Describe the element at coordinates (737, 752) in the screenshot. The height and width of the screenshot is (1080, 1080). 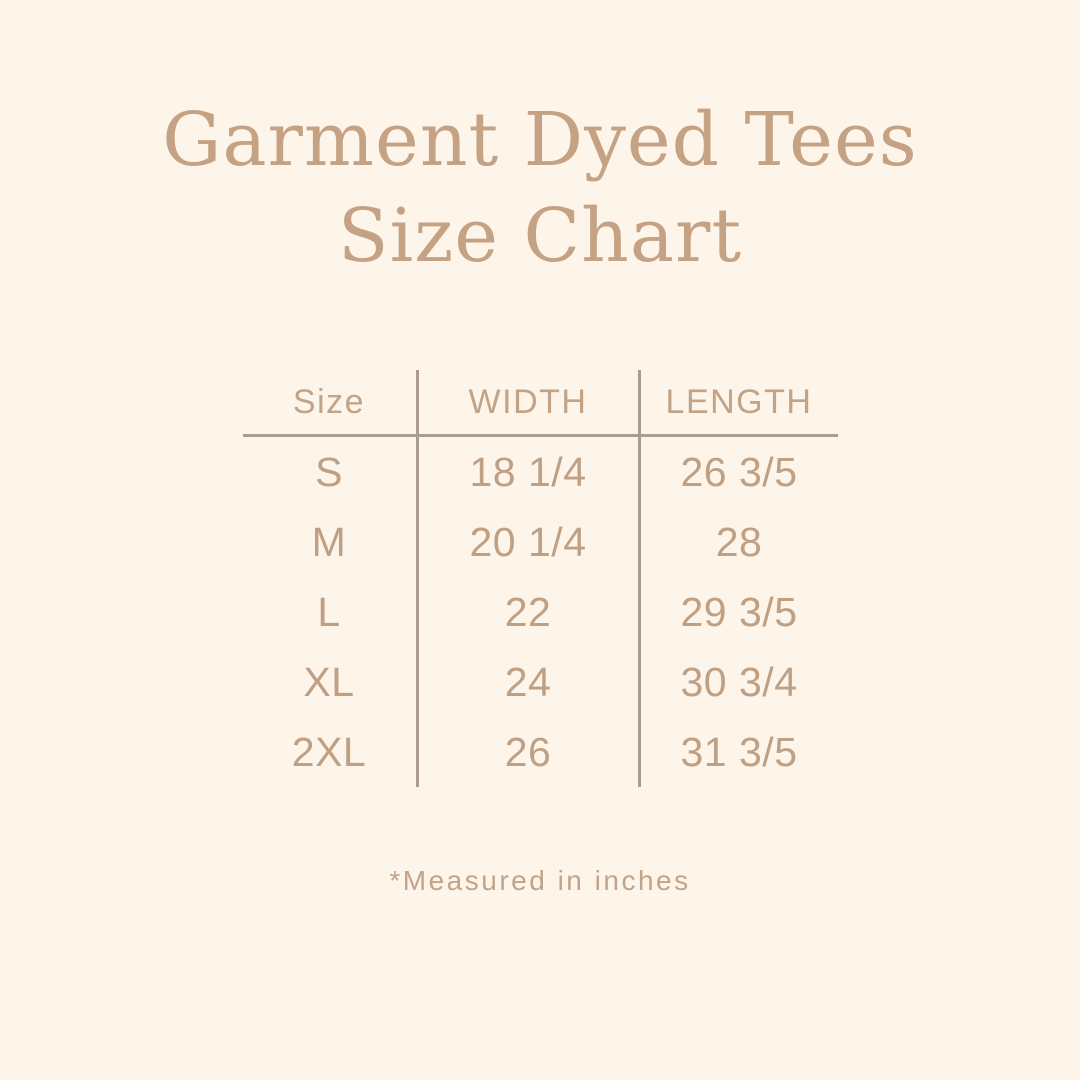
I see `row-2xl-length-value: 31 3/5` at that location.